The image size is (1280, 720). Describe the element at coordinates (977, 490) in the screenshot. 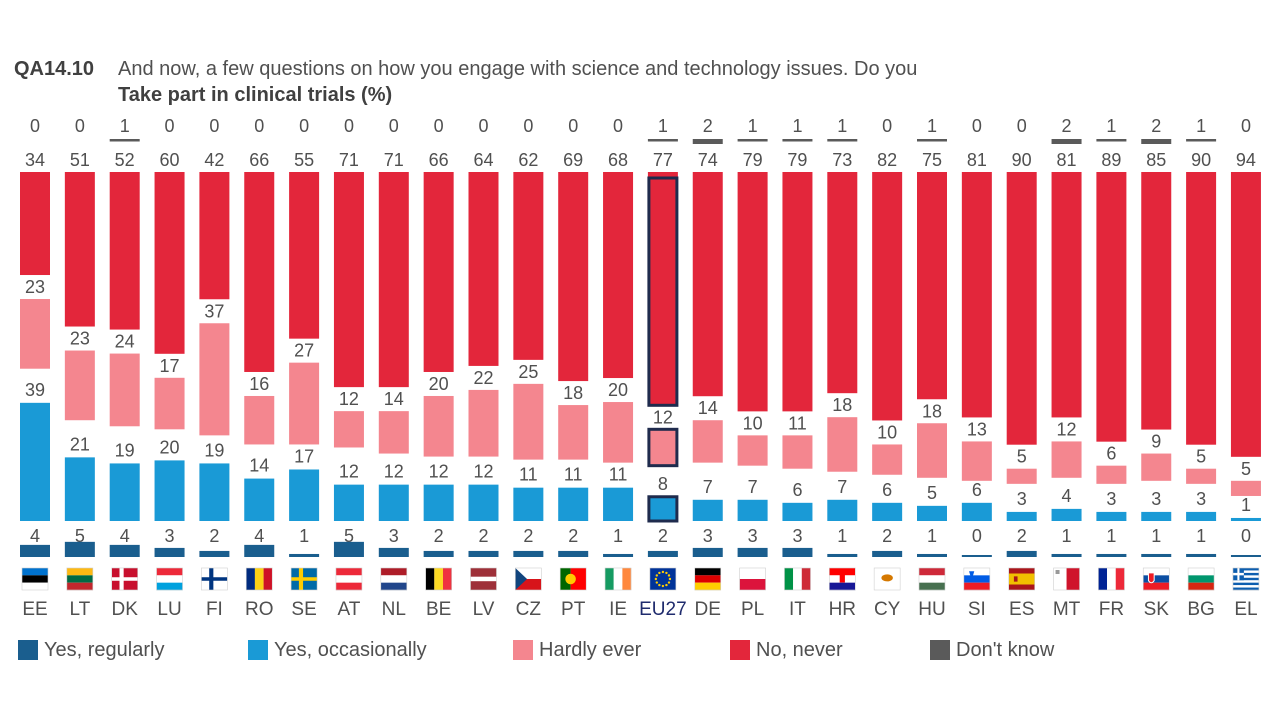

I see `value-label-yes-occasionally: 6` at that location.